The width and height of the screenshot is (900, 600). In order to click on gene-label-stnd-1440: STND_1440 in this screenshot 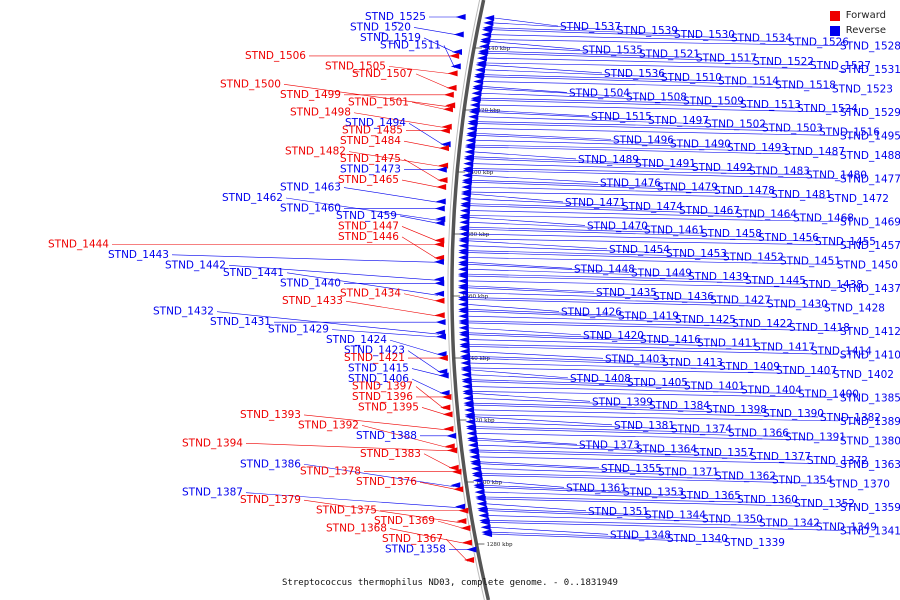, I will do `click(310, 283)`.